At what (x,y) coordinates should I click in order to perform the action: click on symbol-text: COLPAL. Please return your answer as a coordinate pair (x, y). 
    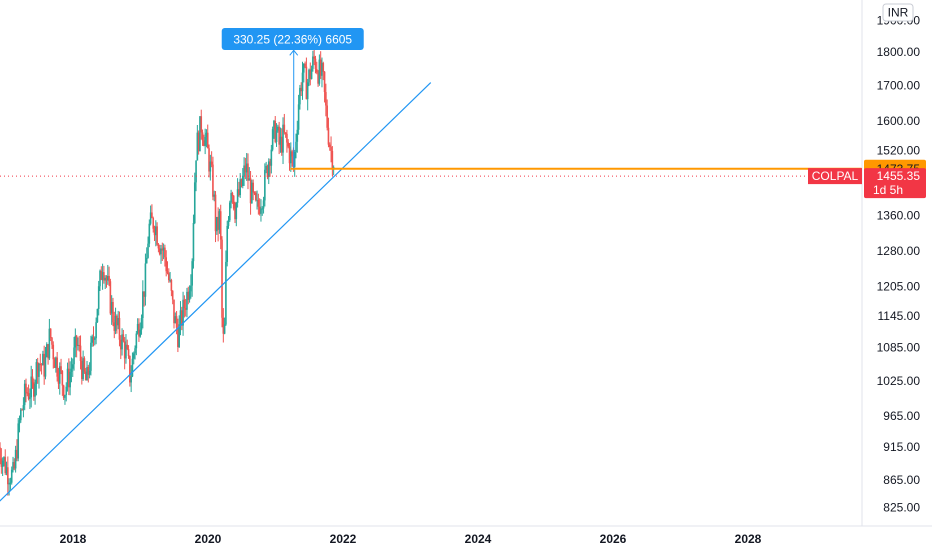
    Looking at the image, I should click on (835, 176).